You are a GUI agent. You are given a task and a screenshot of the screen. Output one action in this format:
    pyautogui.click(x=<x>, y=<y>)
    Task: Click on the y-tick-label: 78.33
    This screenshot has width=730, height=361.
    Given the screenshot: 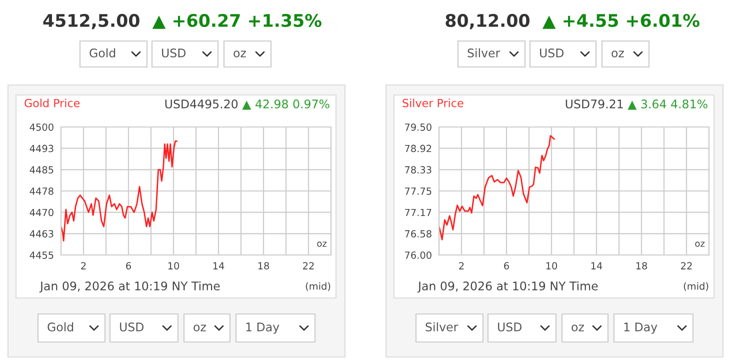 What is the action you would take?
    pyautogui.click(x=418, y=170)
    